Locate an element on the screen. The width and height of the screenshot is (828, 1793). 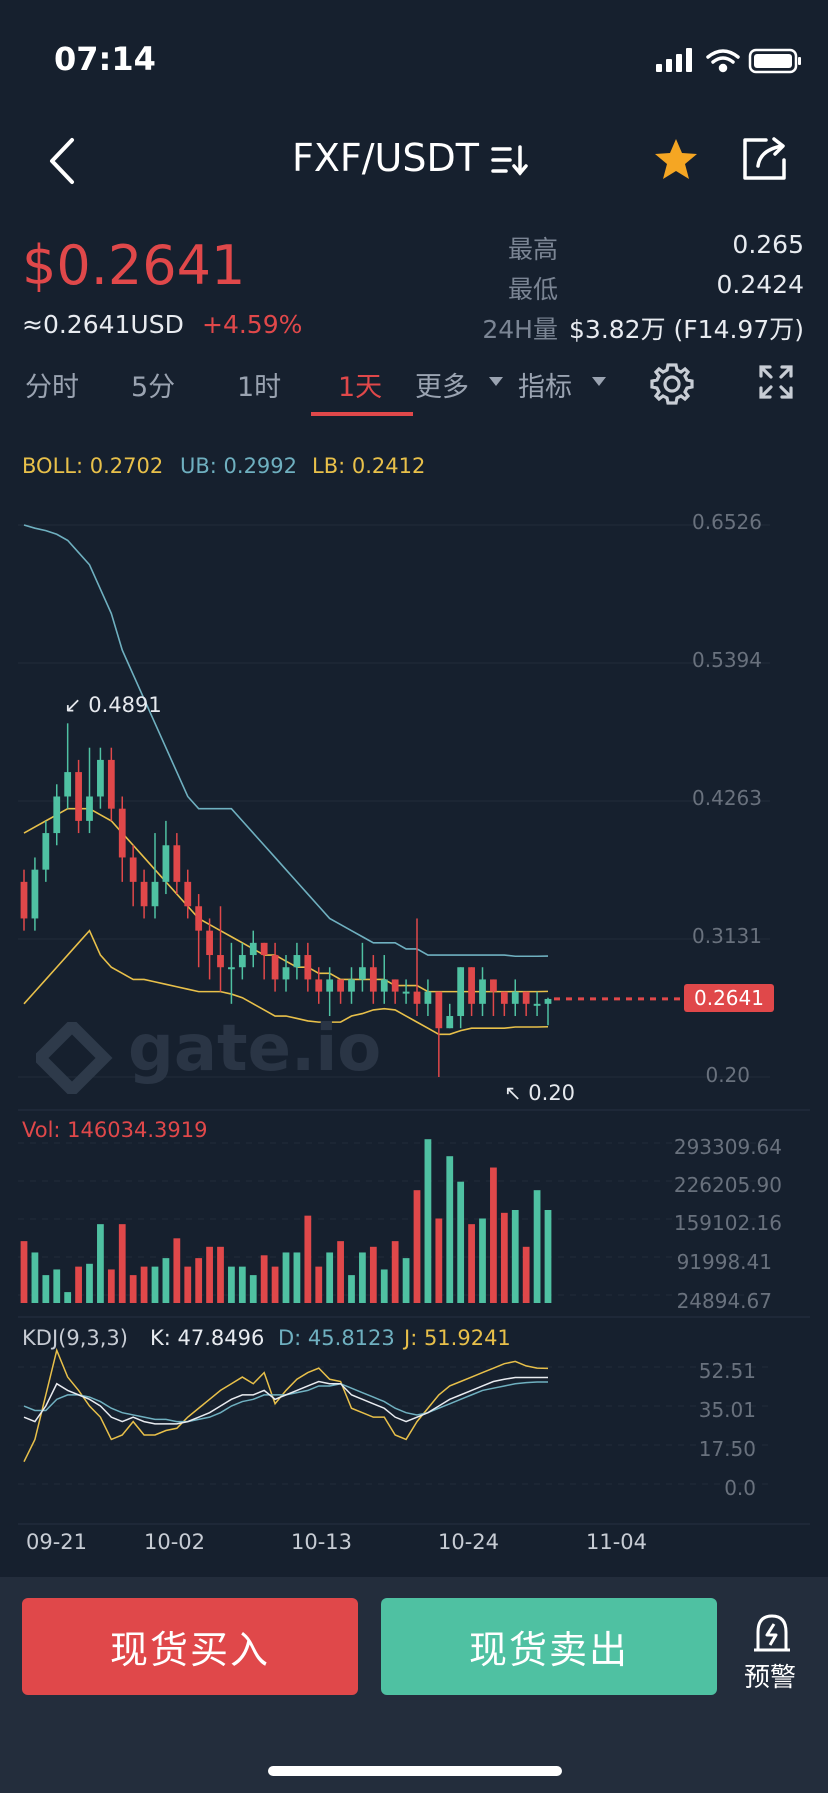
status-time: 07:14 is located at coordinates (105, 59).